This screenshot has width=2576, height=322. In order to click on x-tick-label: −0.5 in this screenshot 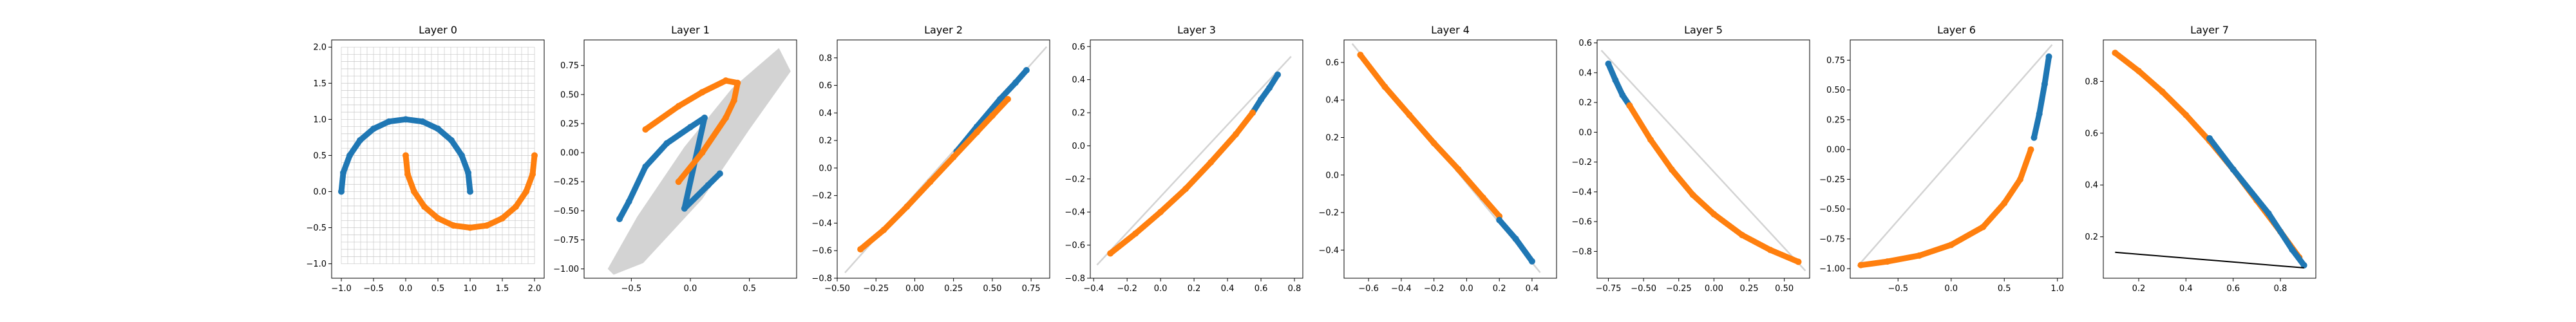, I will do `click(631, 289)`.